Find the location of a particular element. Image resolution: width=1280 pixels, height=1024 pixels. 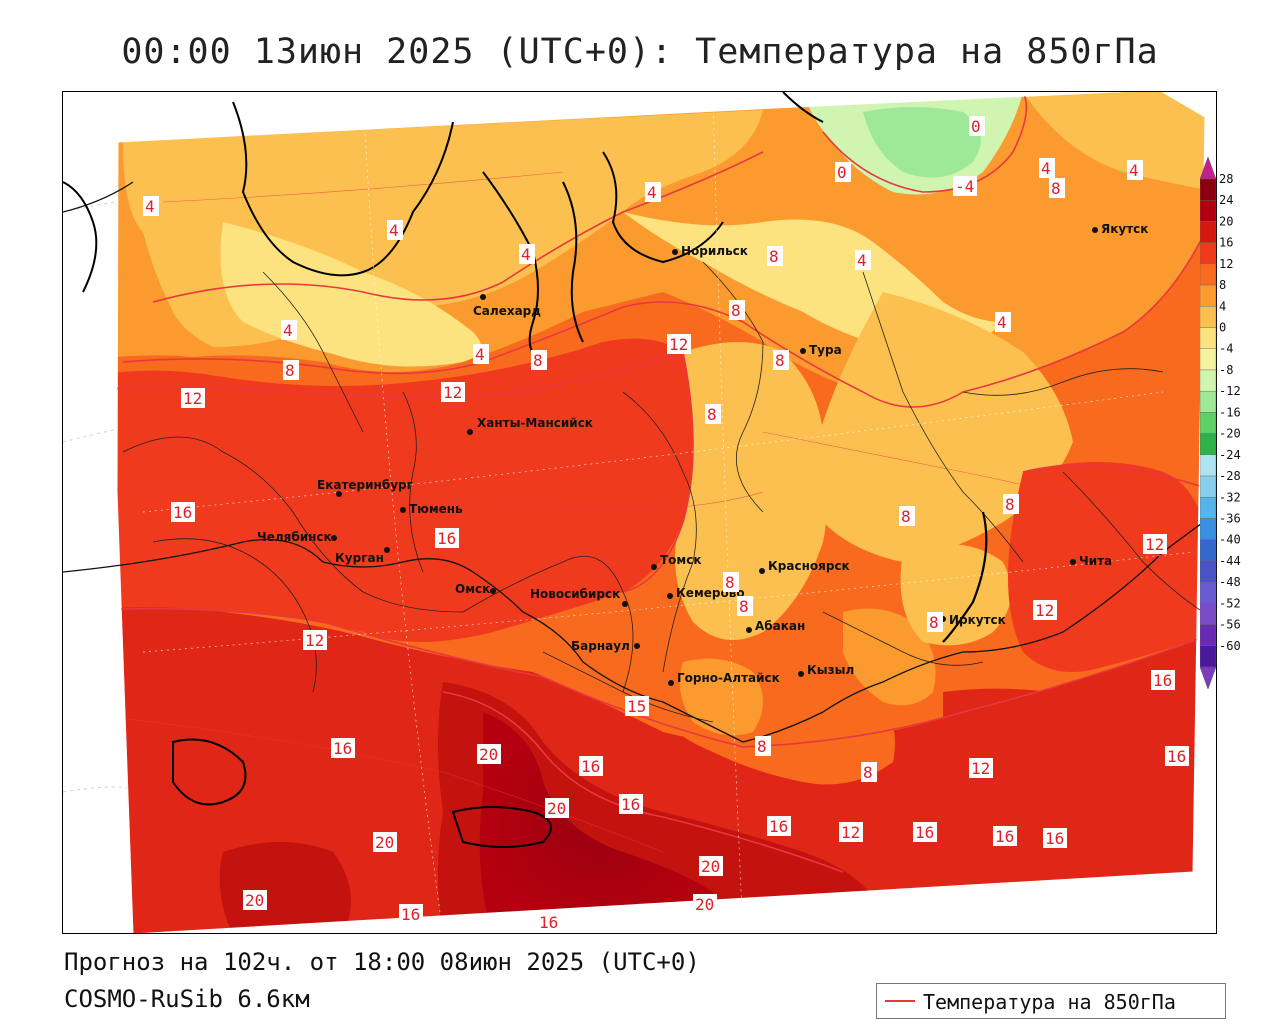

colorbar-tick-label: -36 is located at coordinates (1230, 518).